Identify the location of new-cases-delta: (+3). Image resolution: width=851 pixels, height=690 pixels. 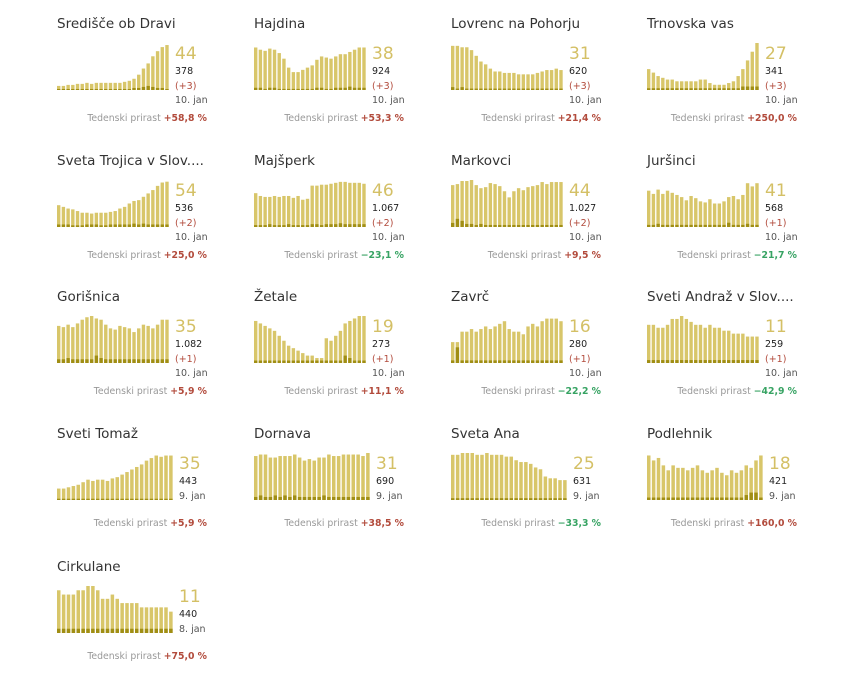
(383, 86).